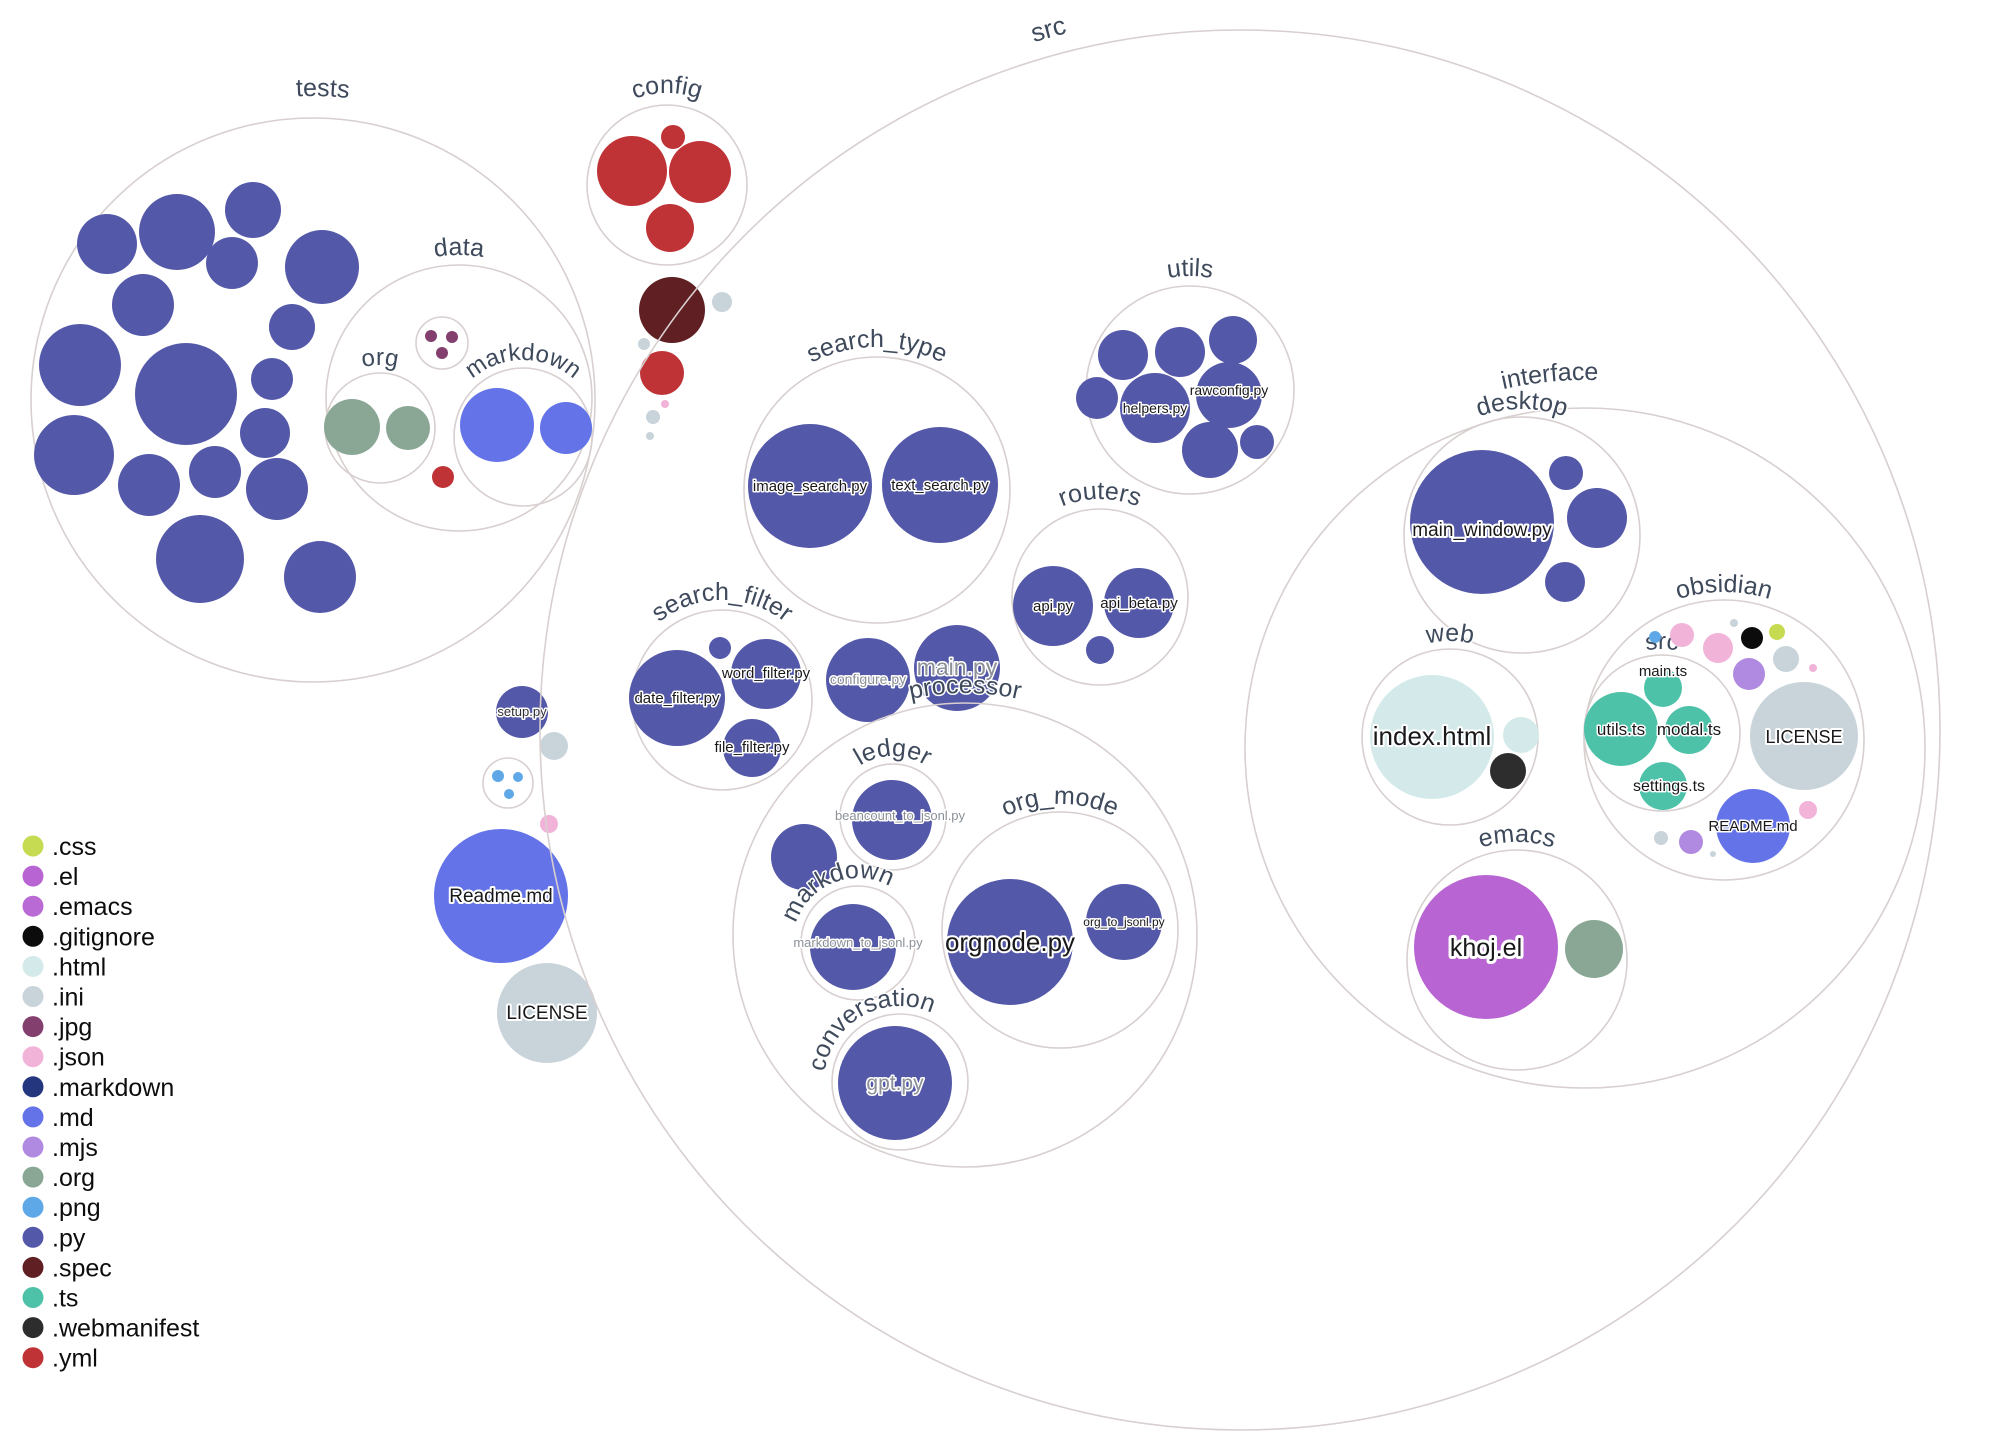 The width and height of the screenshot is (1995, 1451). I want to click on file-image_search.py, so click(810, 486).